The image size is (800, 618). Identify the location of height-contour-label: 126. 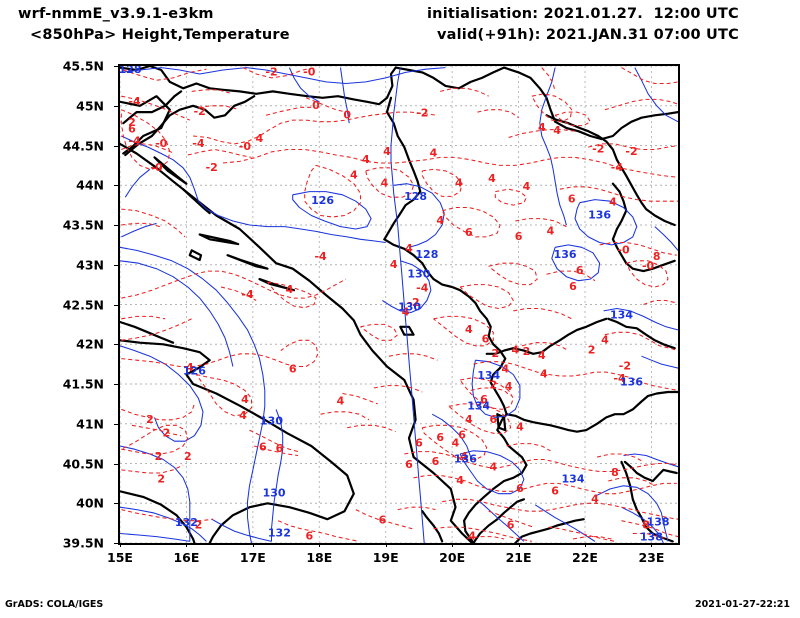
(322, 200).